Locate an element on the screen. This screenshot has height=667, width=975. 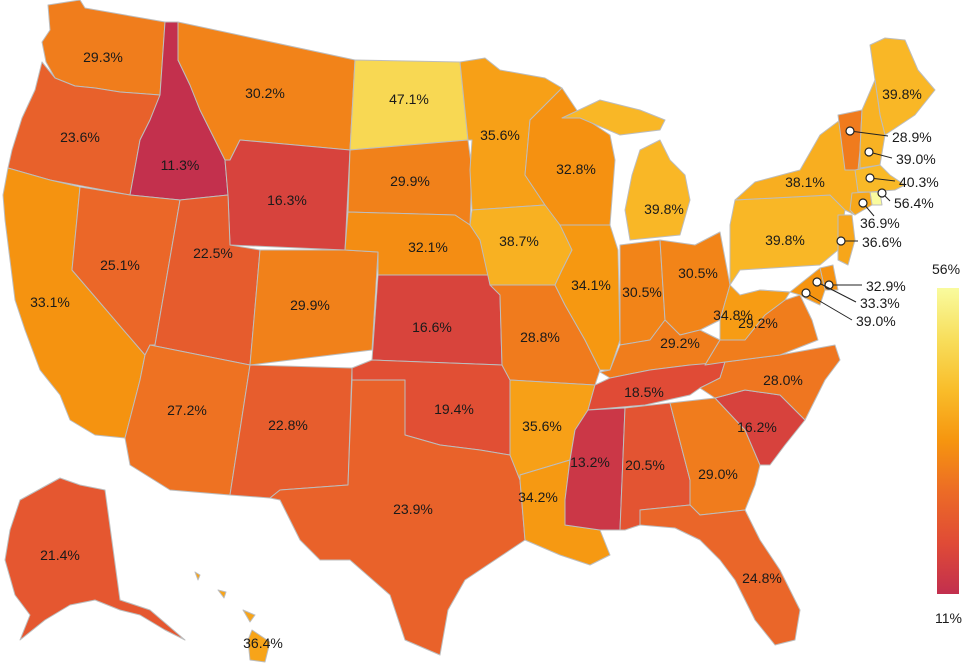
label-nd: 47.1% is located at coordinates (409, 99).